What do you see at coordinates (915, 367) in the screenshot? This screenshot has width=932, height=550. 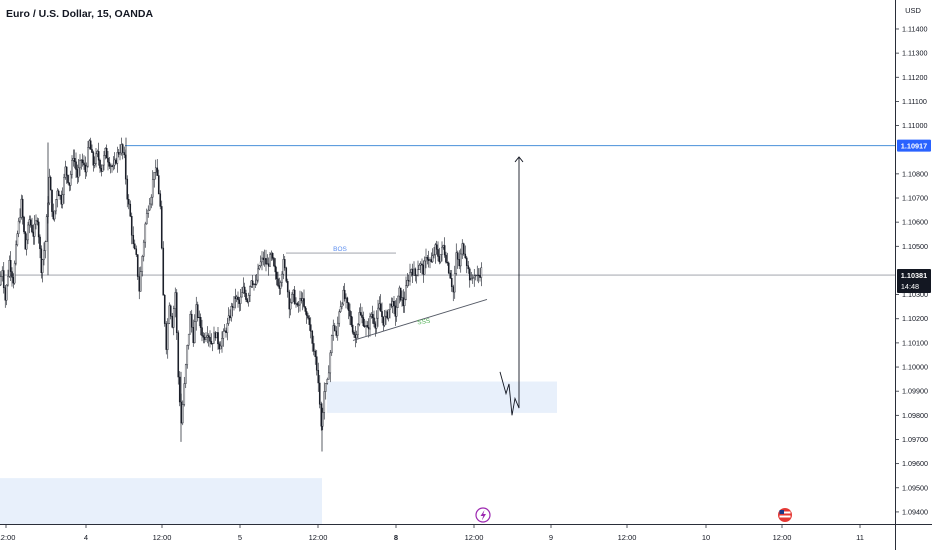 I see `price-tick-label: 1.10000` at bounding box center [915, 367].